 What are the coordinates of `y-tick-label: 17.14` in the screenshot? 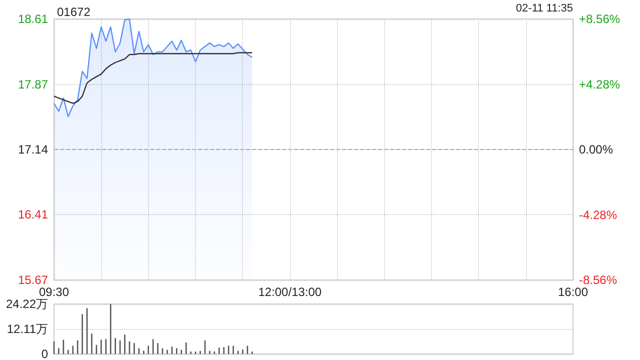 It's located at (33, 149).